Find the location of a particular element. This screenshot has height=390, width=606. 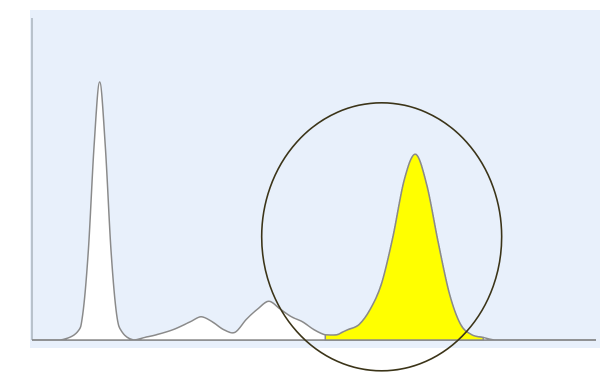

highlighted-peak-area is located at coordinates (404, 247).